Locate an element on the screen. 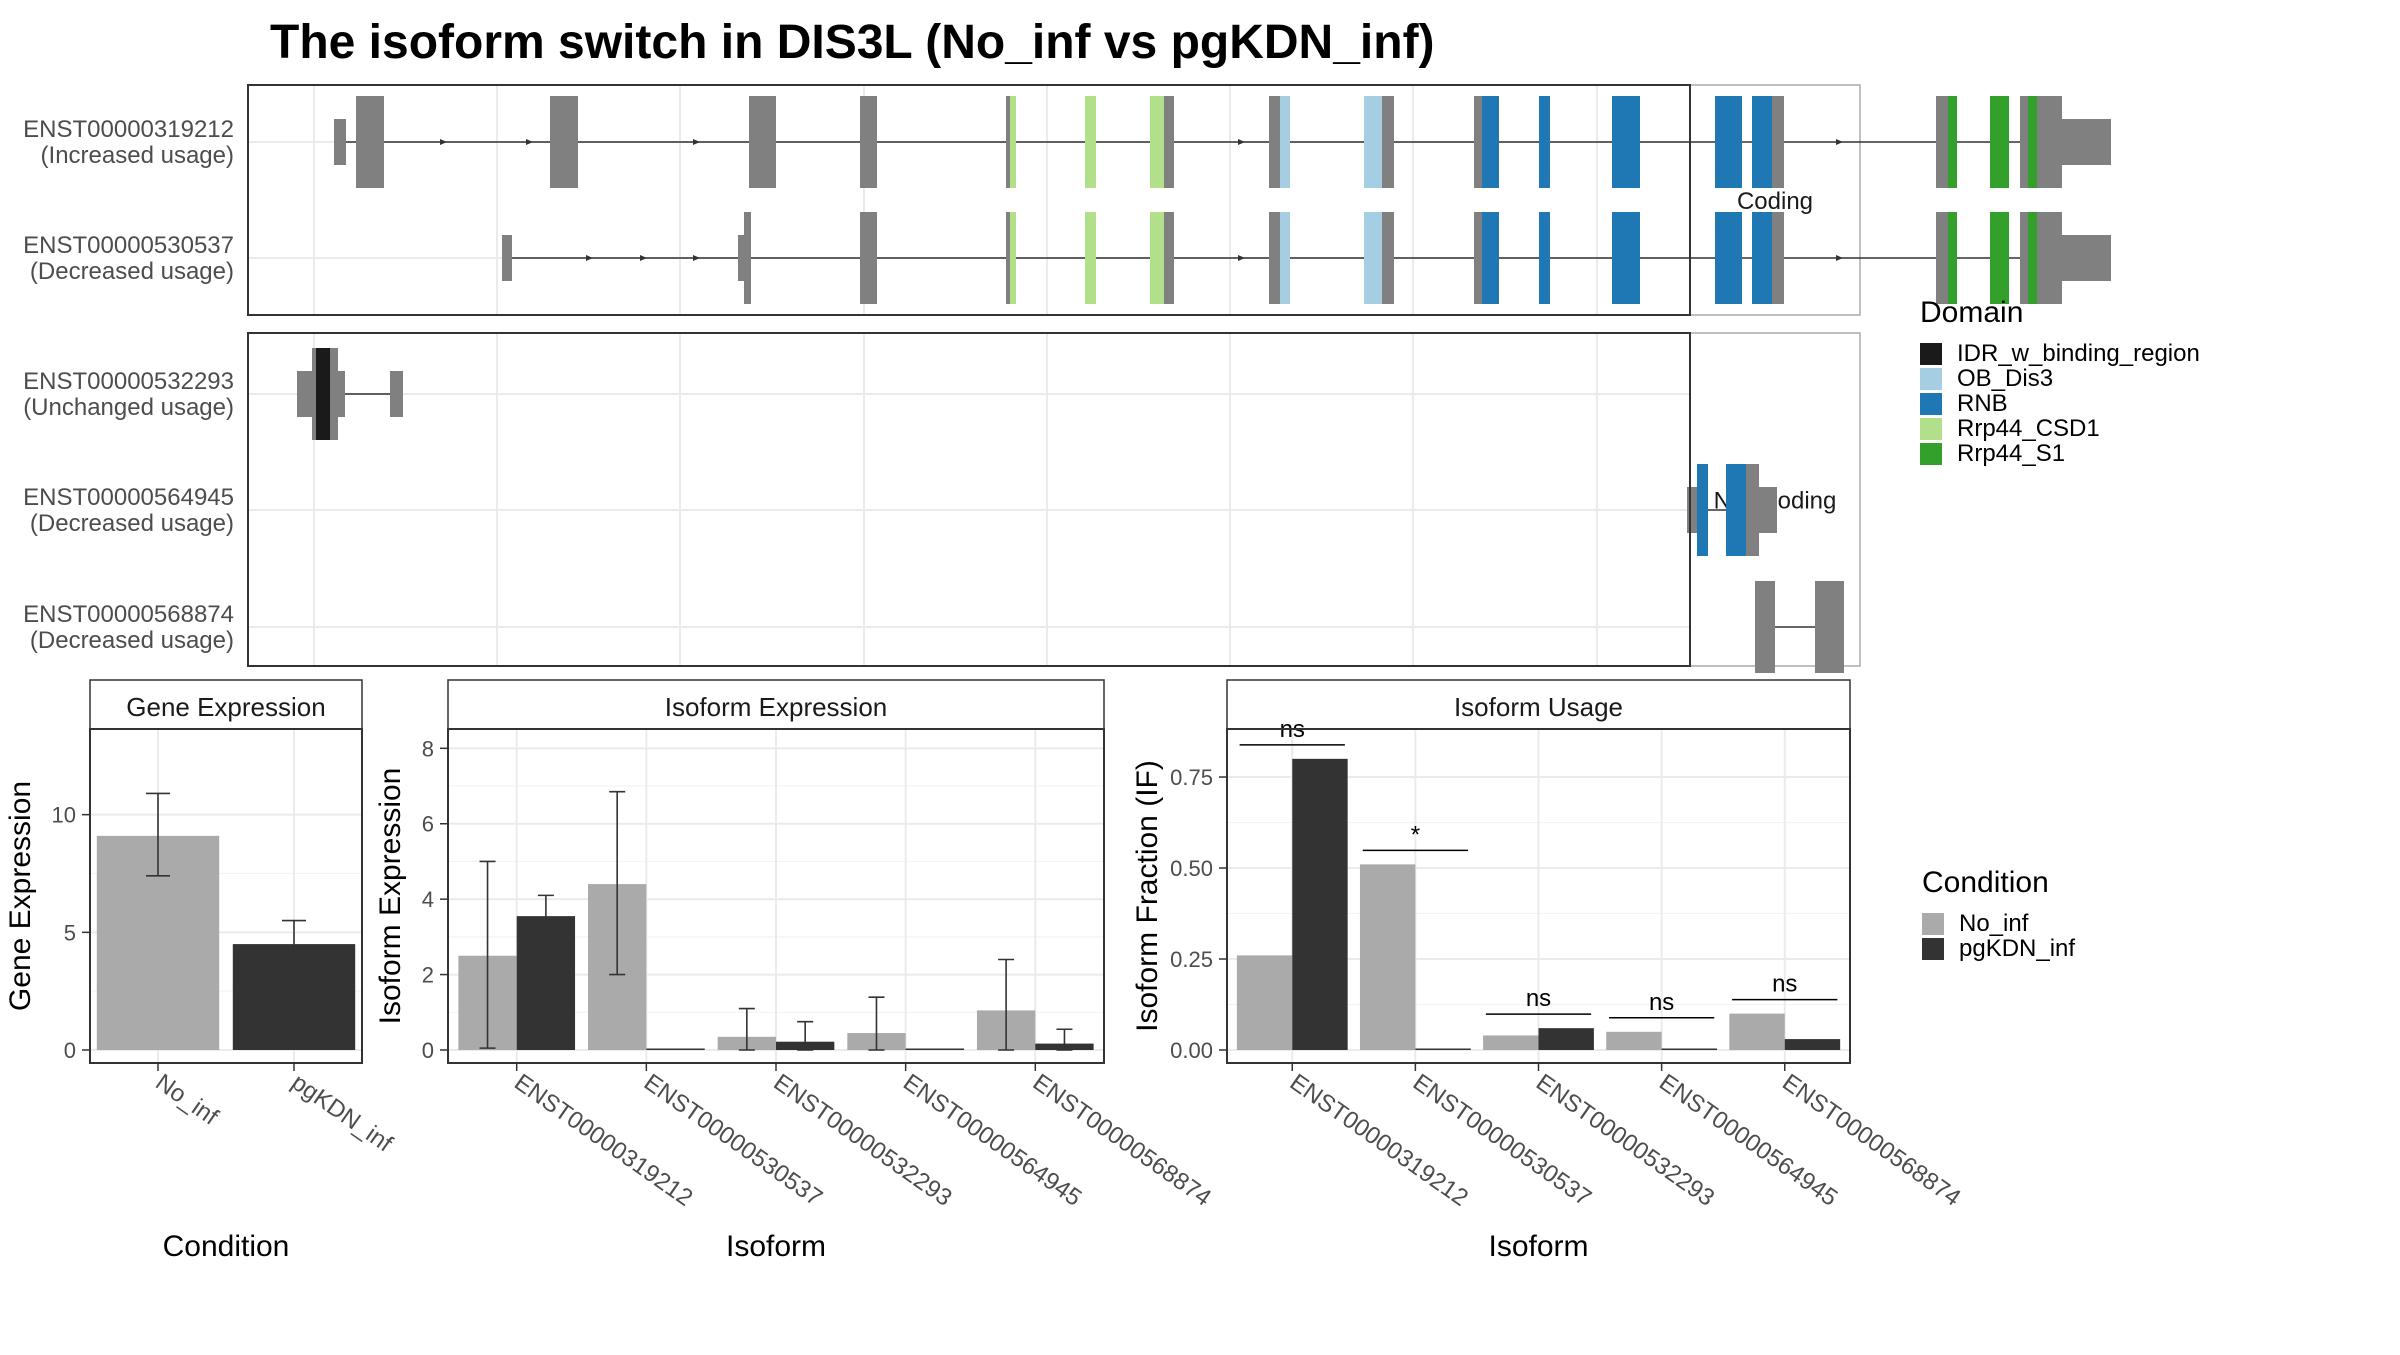  y-axis-title: Gene Expression is located at coordinates (20, 896).